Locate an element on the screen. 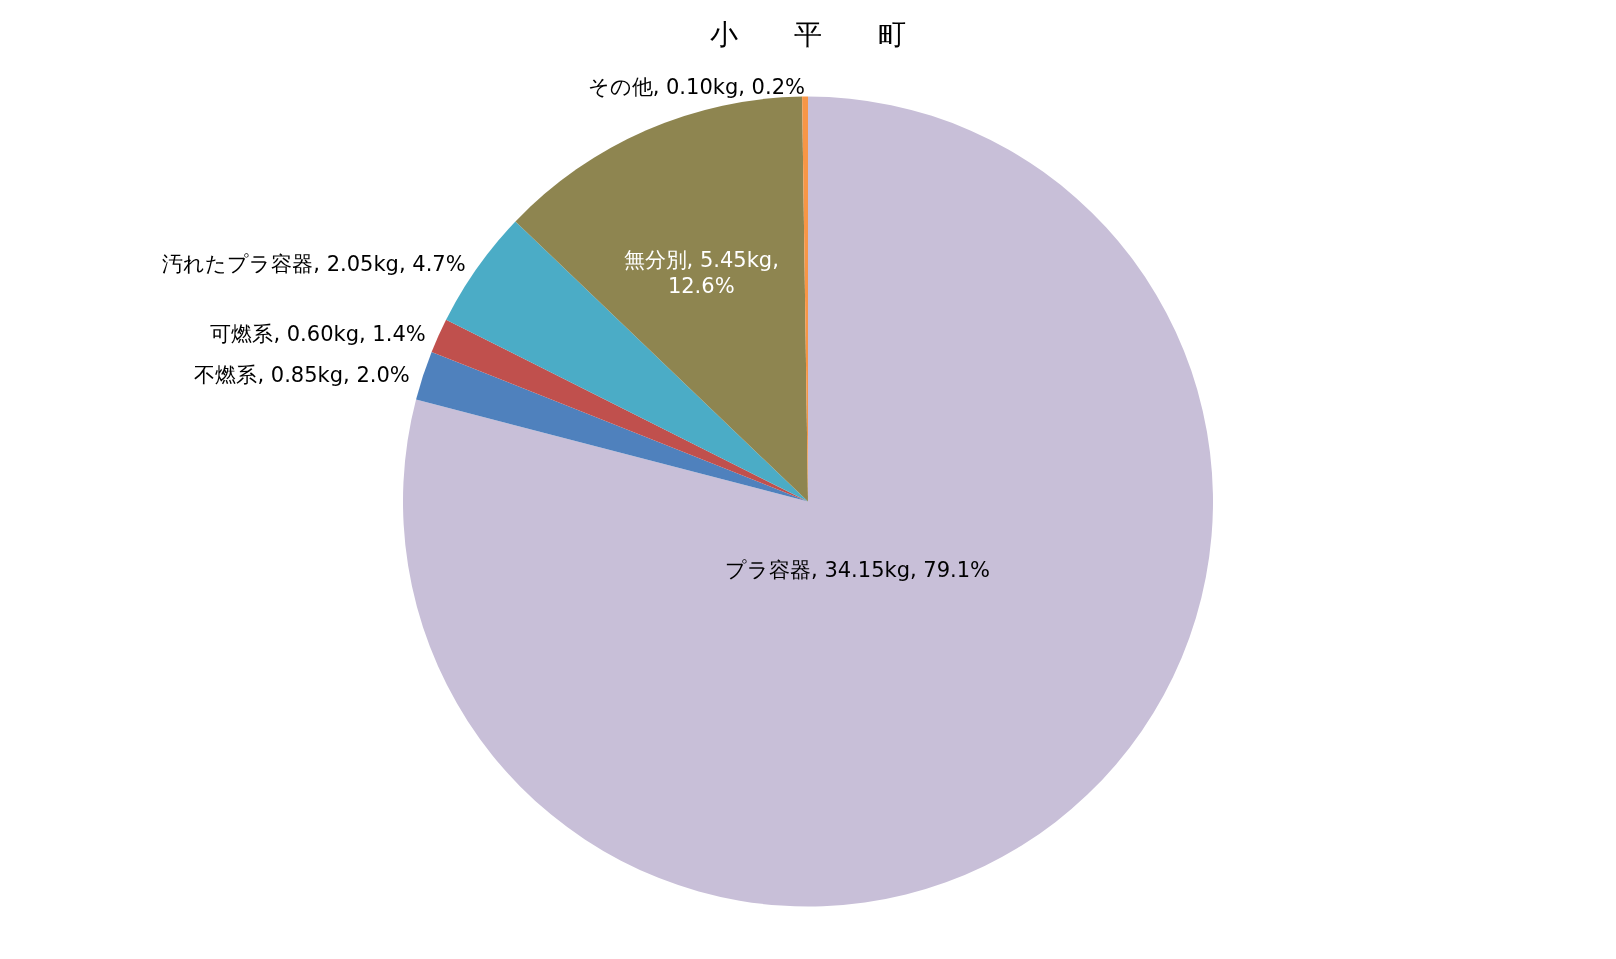 The height and width of the screenshot is (959, 1616). slice-label: プラ容器, 34.15kg, 79.1% is located at coordinates (858, 569).